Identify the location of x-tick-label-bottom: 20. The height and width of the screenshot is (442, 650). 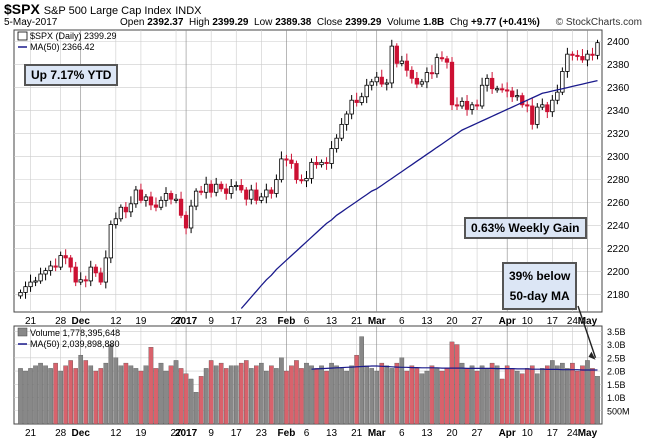
(452, 433).